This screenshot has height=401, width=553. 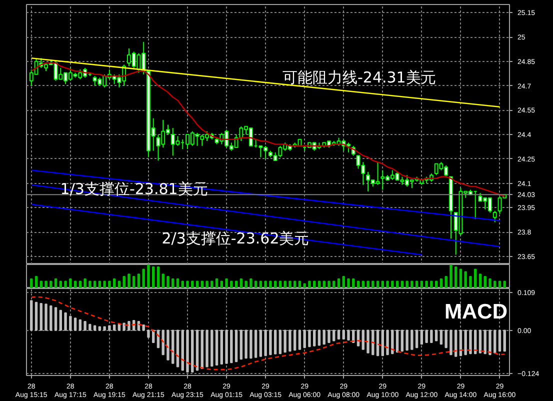 What do you see at coordinates (494, 216) in the screenshot?
I see `candlestick` at bounding box center [494, 216].